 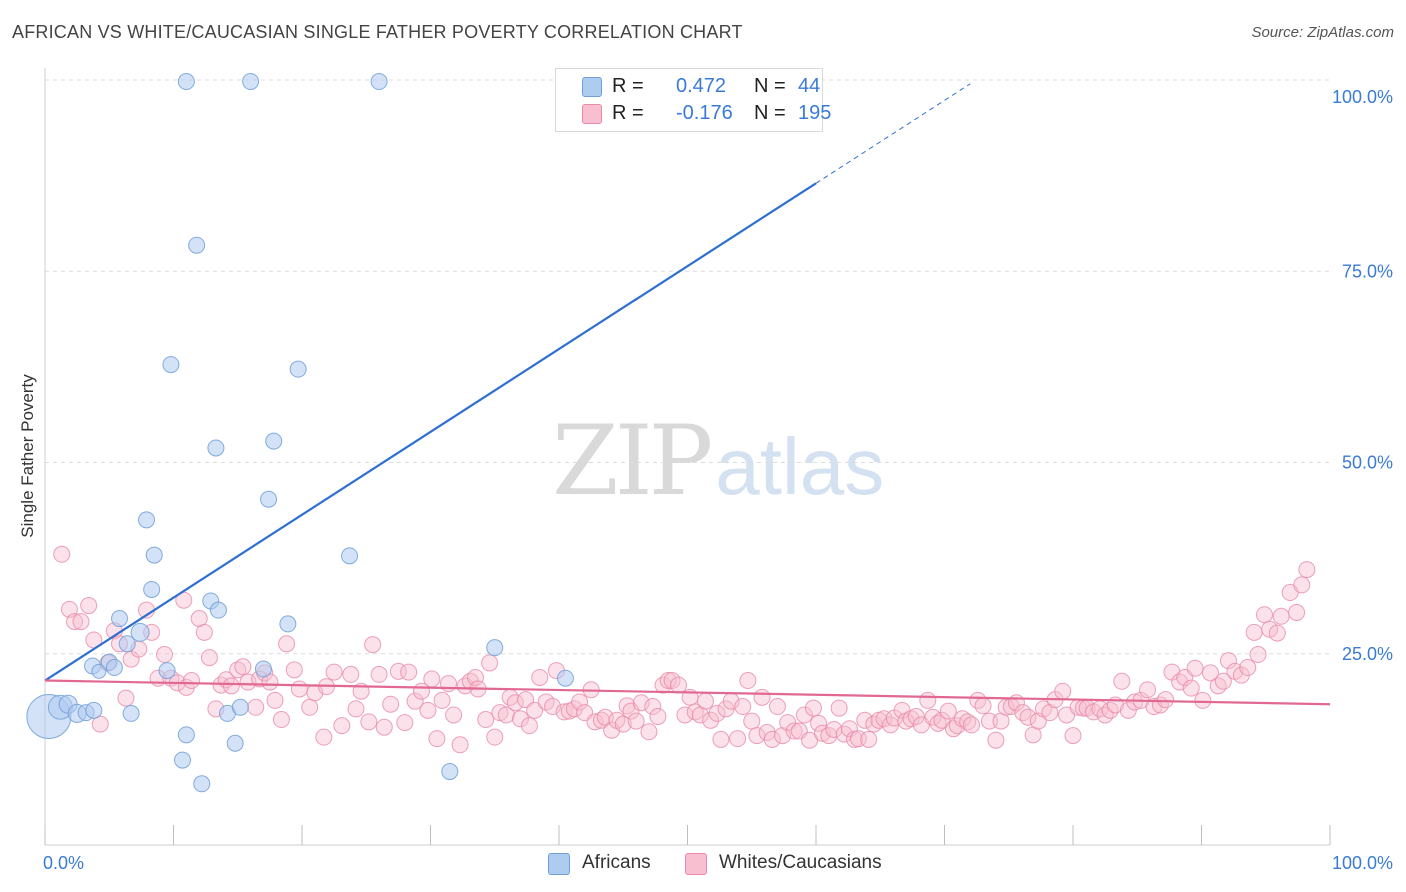 What do you see at coordinates (809, 86) in the screenshot?
I see `legend-n-value: 44` at bounding box center [809, 86].